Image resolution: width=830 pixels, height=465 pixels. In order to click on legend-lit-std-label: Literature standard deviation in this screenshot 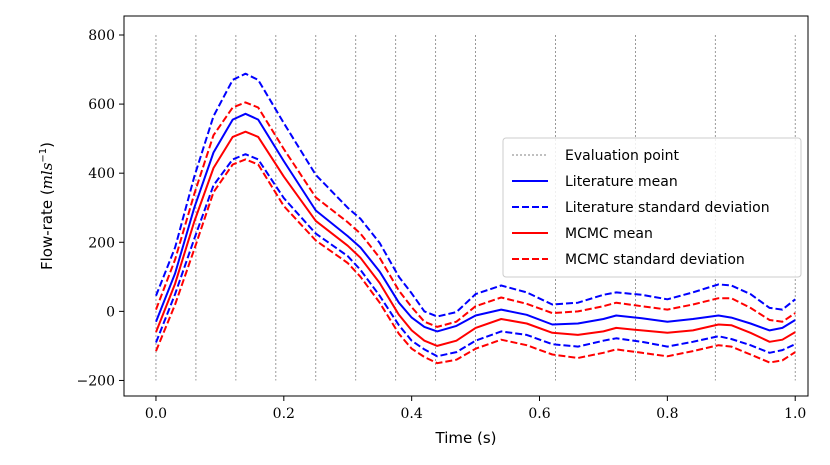, I will do `click(667, 208)`.